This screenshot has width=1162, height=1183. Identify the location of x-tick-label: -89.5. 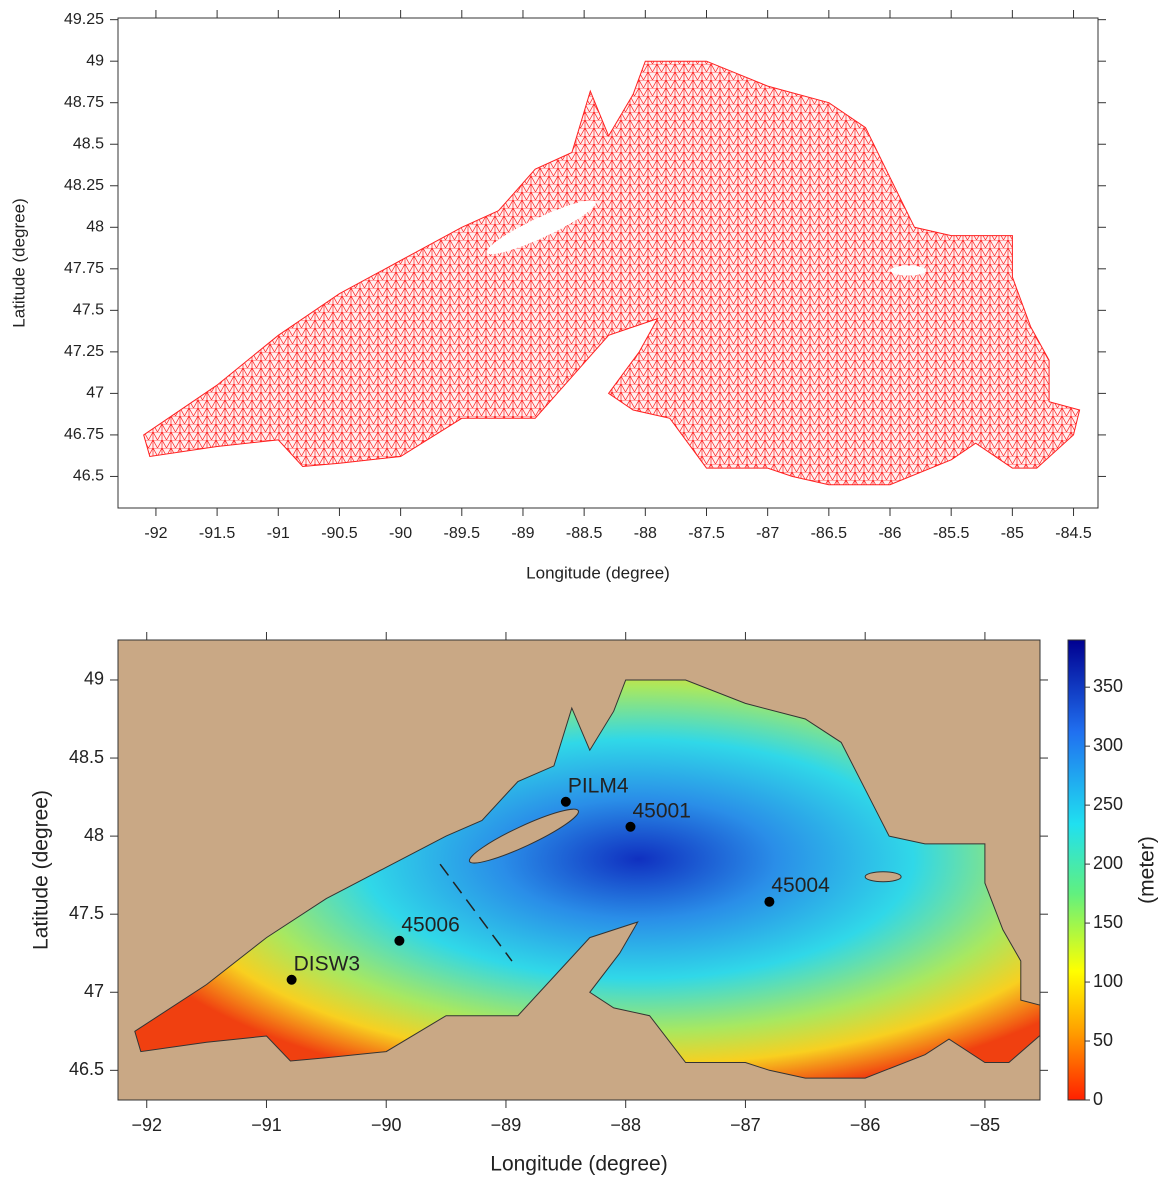
(462, 533).